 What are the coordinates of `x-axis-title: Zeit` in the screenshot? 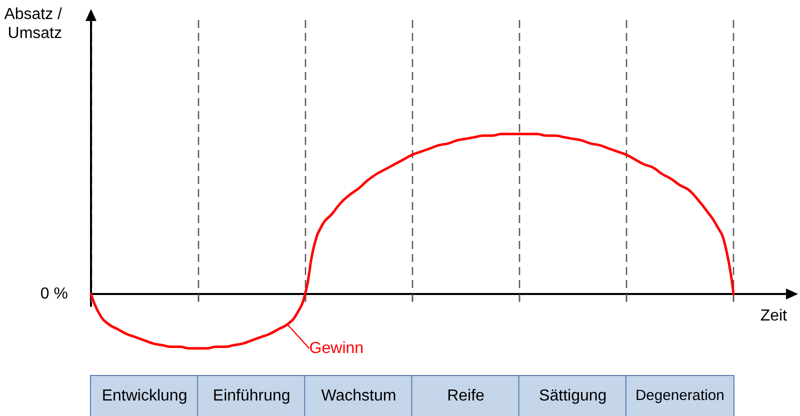 It's located at (774, 316).